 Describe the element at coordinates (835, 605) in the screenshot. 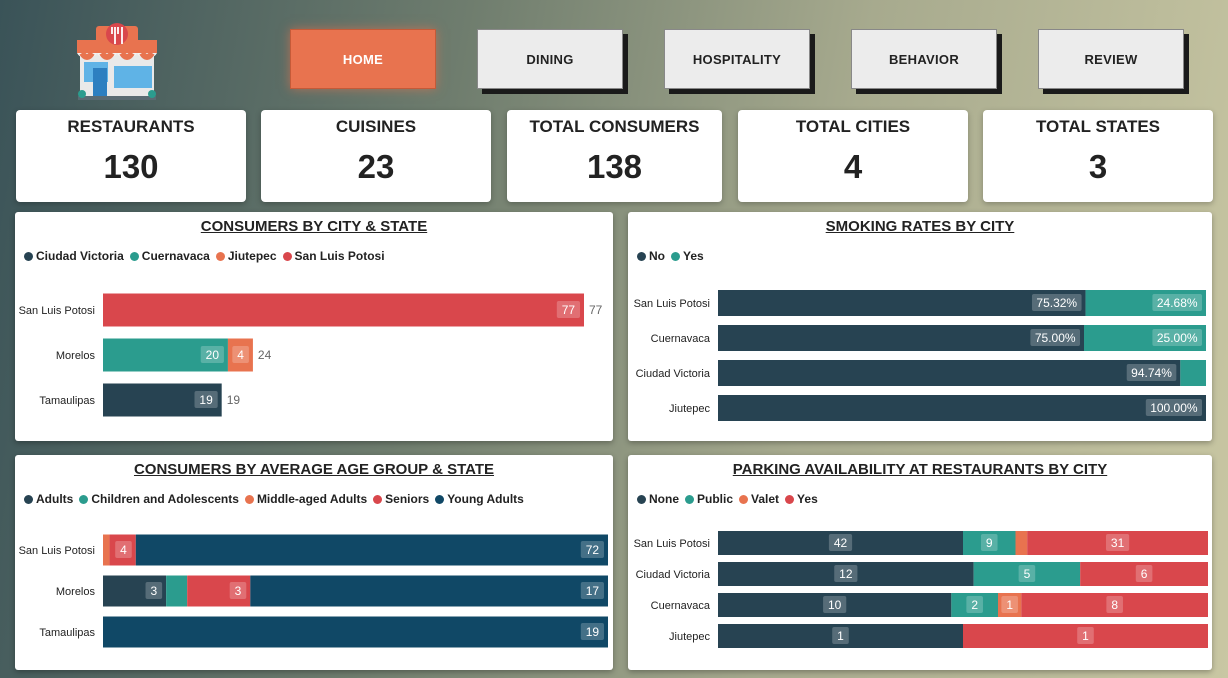

I see `bar-cuernavaca-none` at that location.